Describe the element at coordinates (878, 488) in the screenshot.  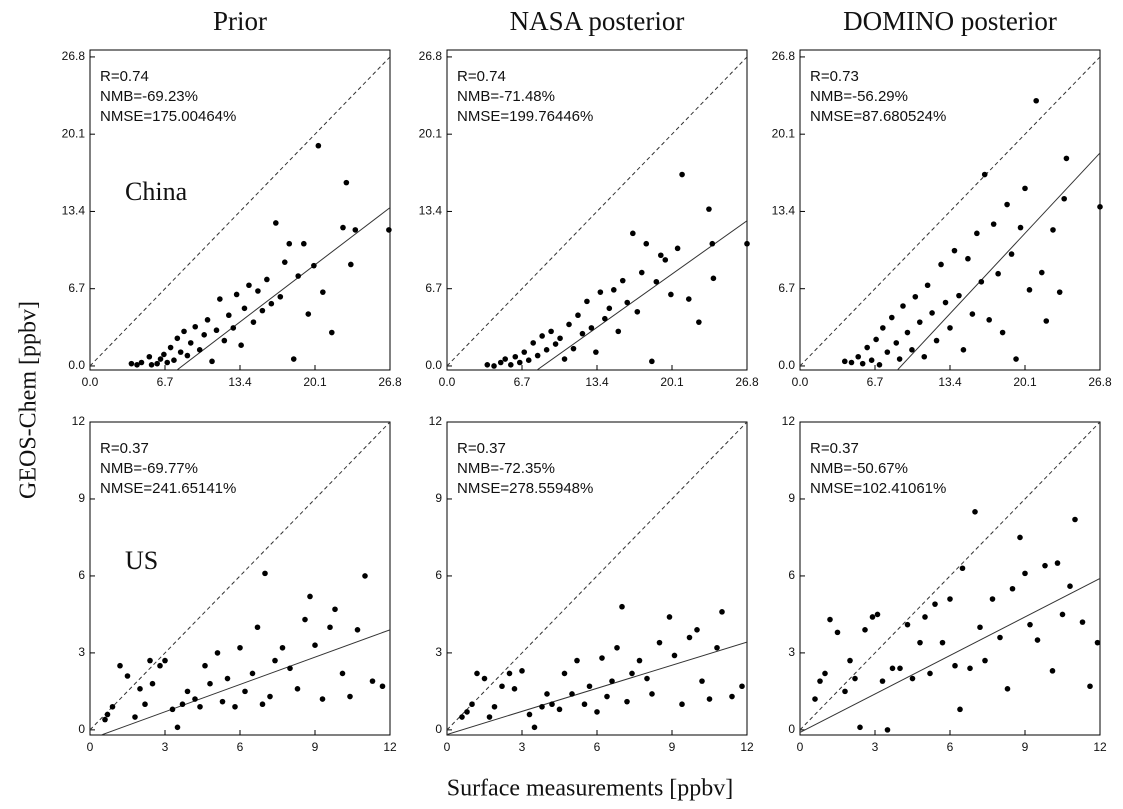
I see `stat-annotation: NMSE=102.41061%` at that location.